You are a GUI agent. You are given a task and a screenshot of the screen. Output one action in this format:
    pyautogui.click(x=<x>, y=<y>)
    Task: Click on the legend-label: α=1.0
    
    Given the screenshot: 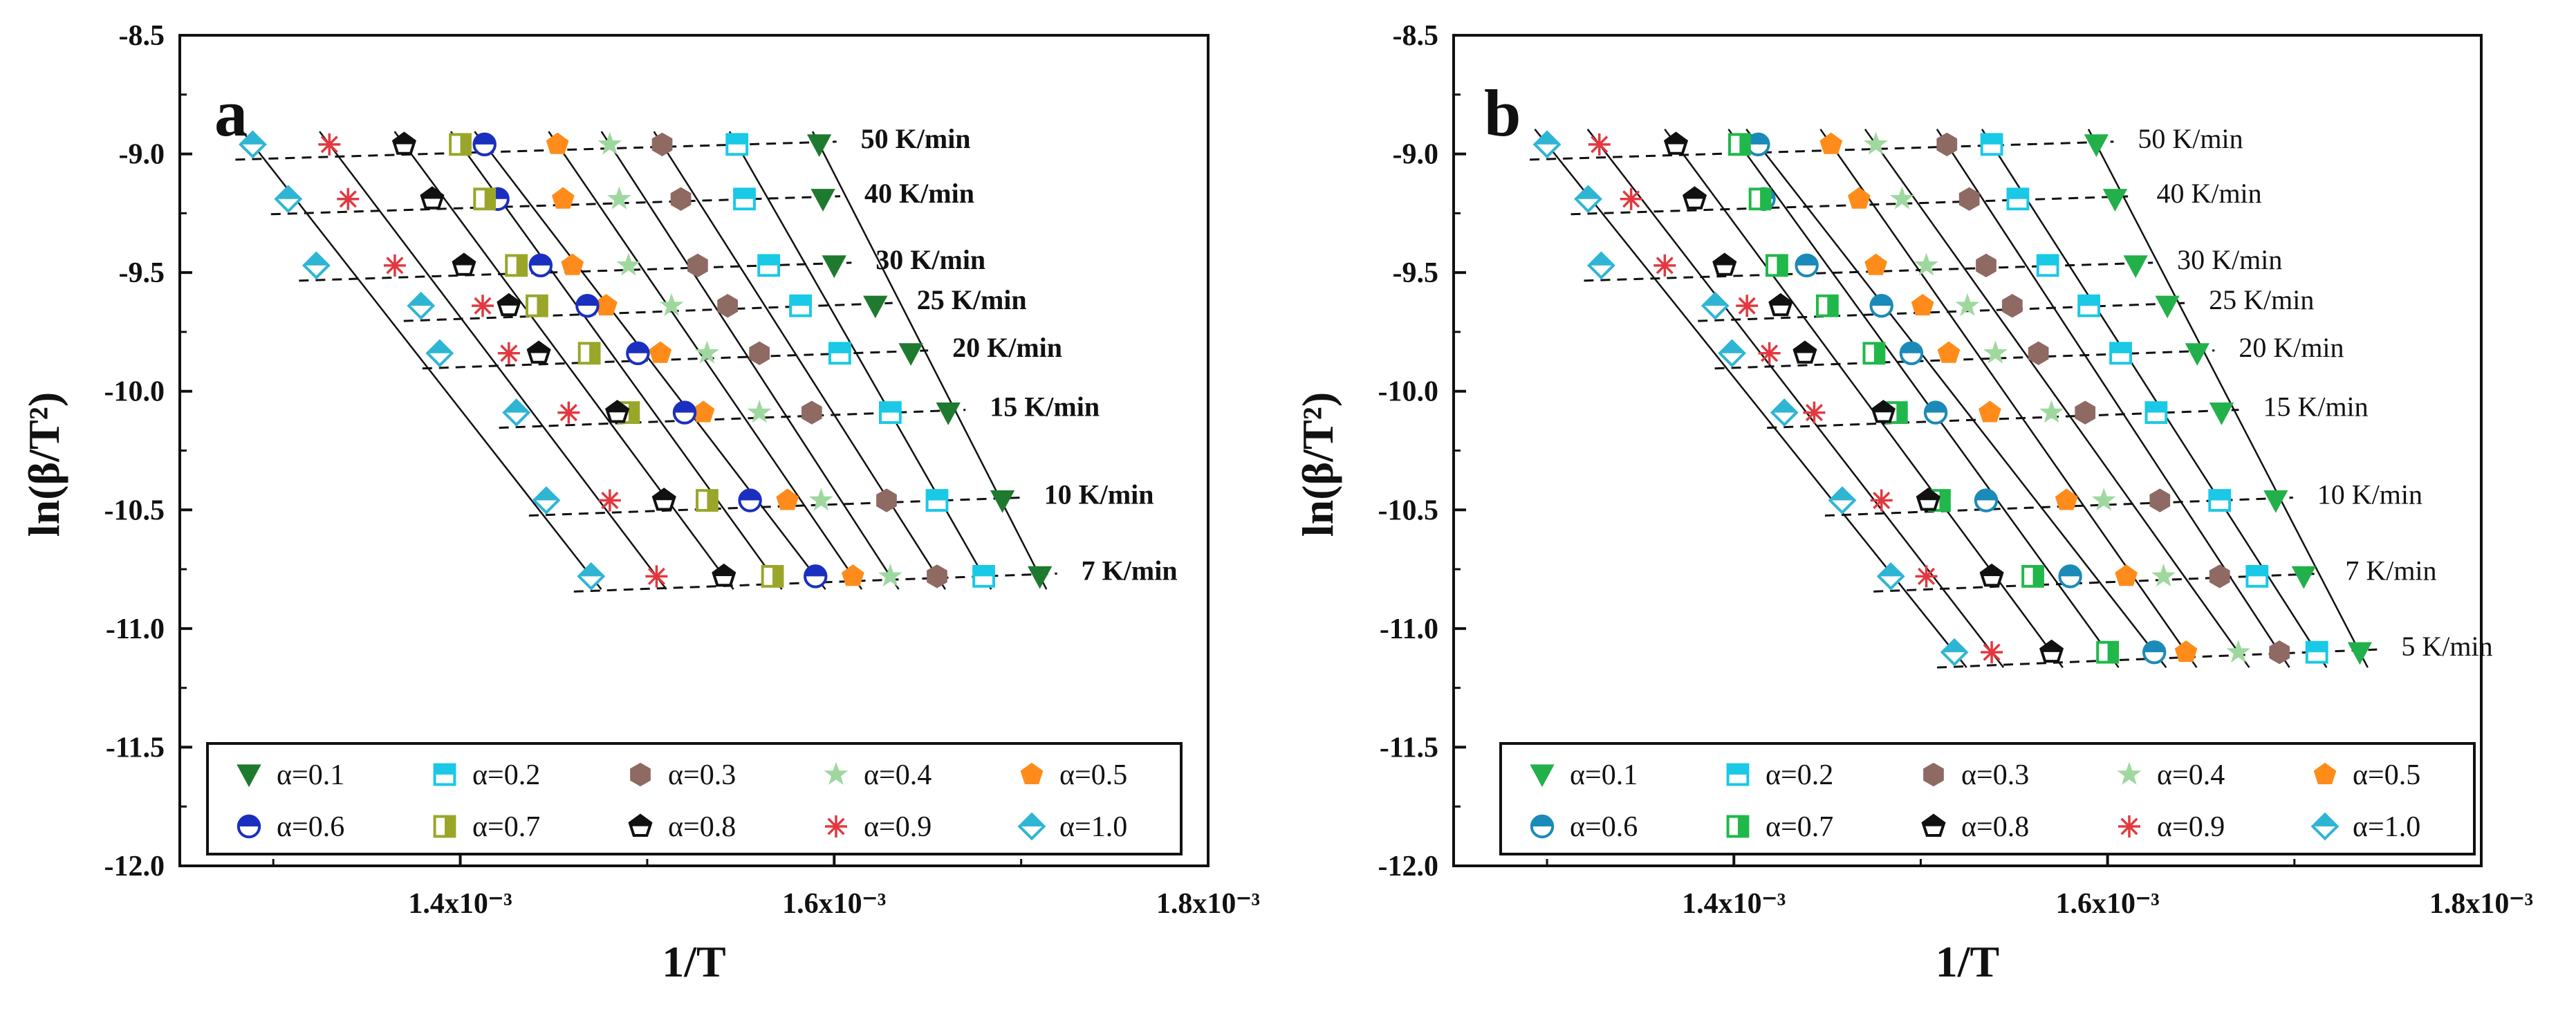 What is the action you would take?
    pyautogui.click(x=1093, y=827)
    